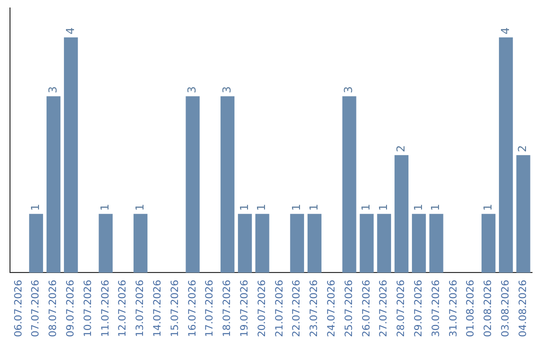  What do you see at coordinates (418, 309) in the screenshot?
I see `x-tick-label: 29.07.2026` at bounding box center [418, 309].